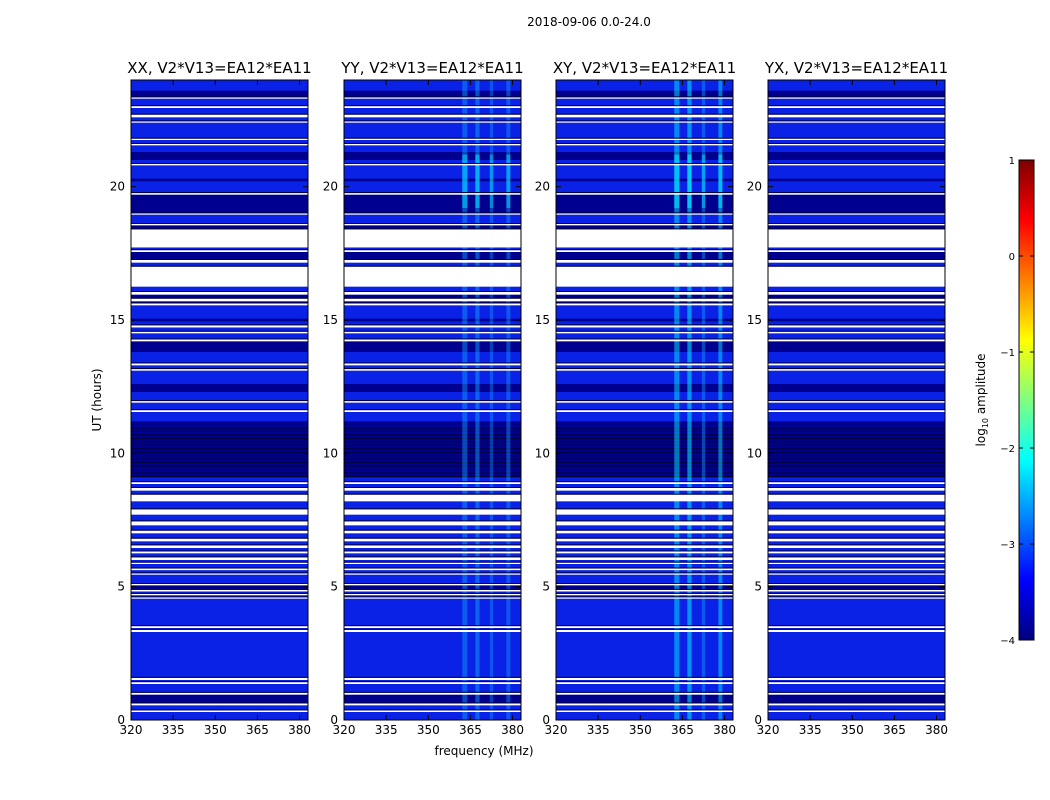 This screenshot has height=800, width=1050. I want to click on y-axis-label: UT (hours), so click(97, 399).